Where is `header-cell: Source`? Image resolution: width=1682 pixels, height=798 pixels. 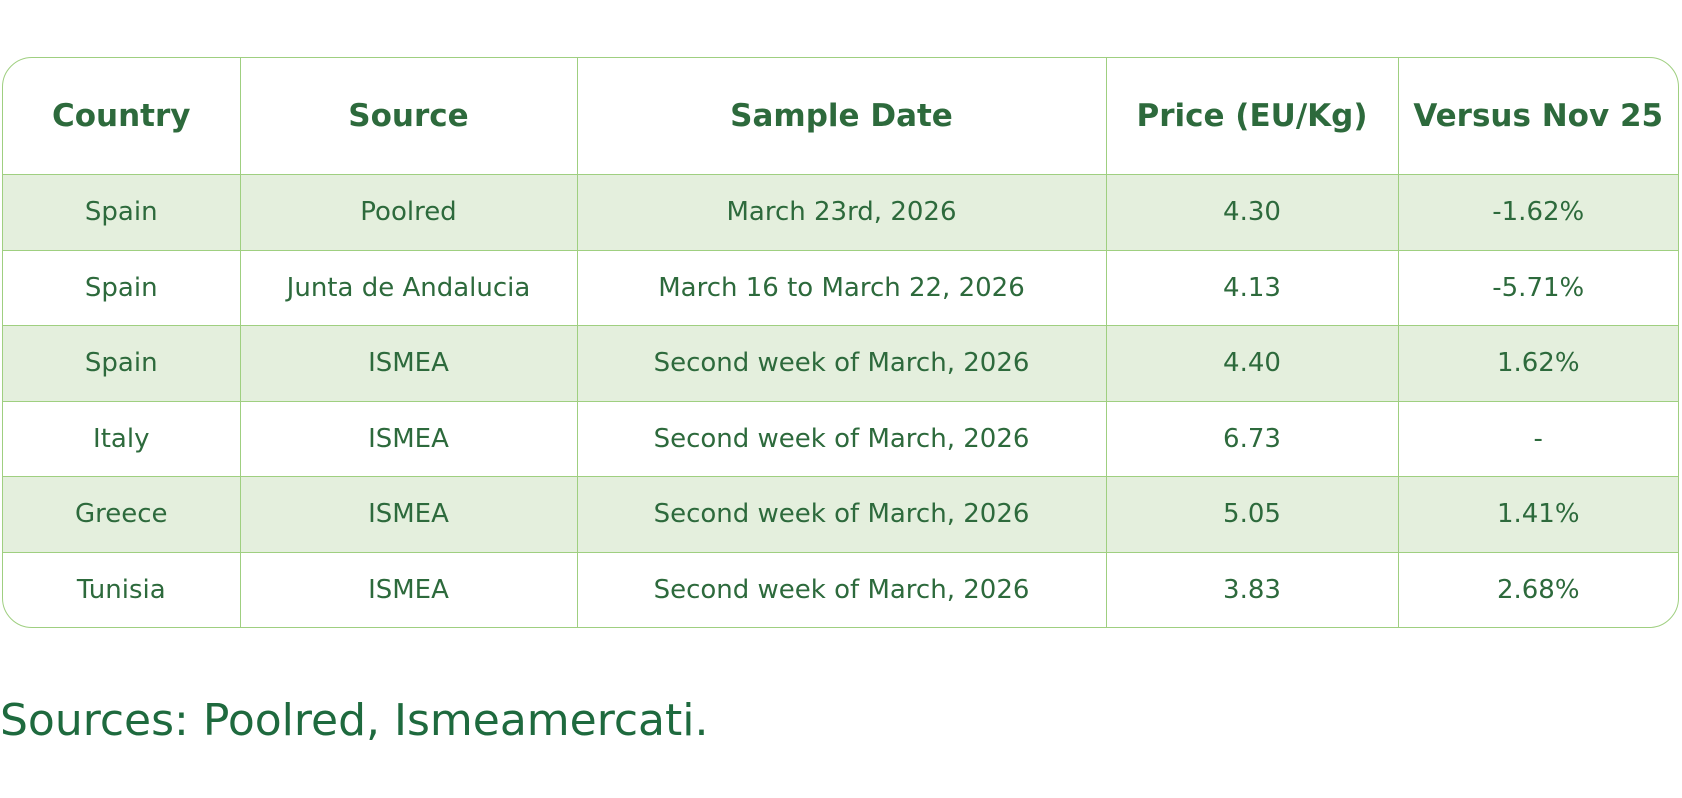
header-cell: Source is located at coordinates (409, 116).